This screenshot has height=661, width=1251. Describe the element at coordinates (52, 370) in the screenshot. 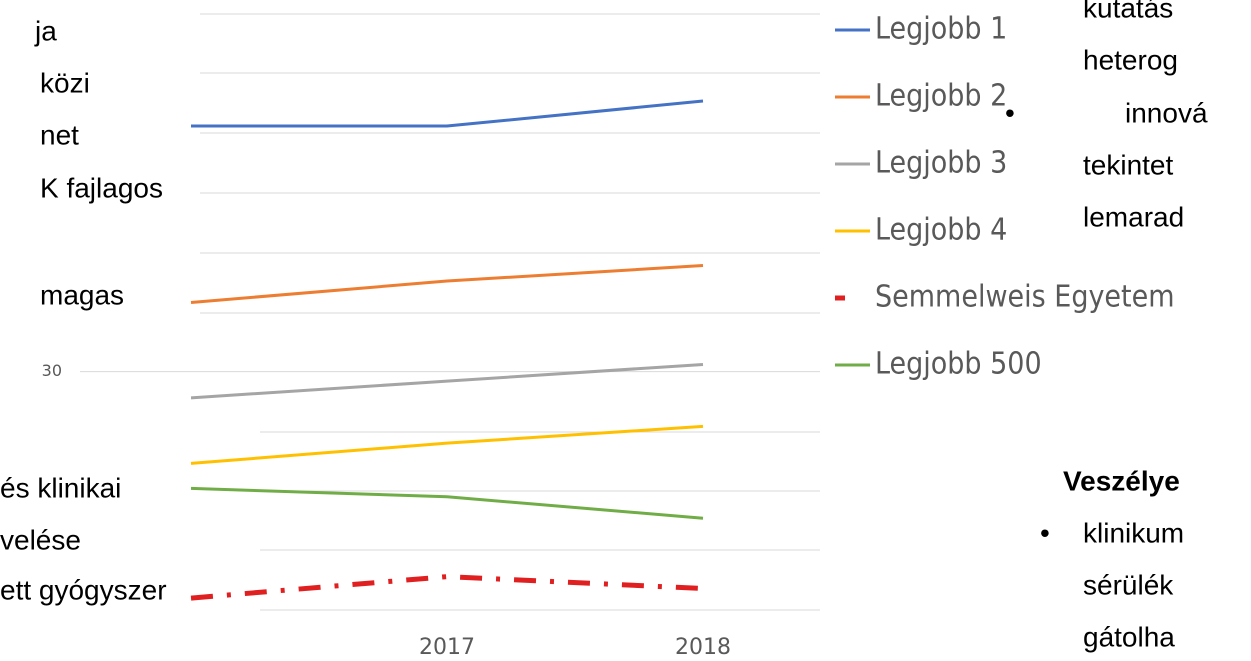

I see `y-tick-label: 30` at that location.